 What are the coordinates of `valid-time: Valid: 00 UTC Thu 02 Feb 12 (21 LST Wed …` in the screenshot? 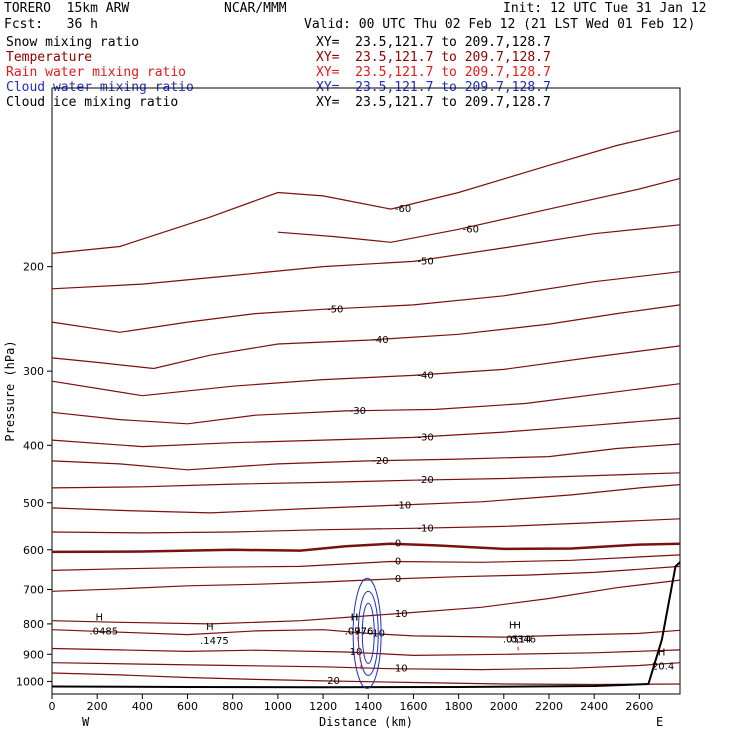 It's located at (500, 24).